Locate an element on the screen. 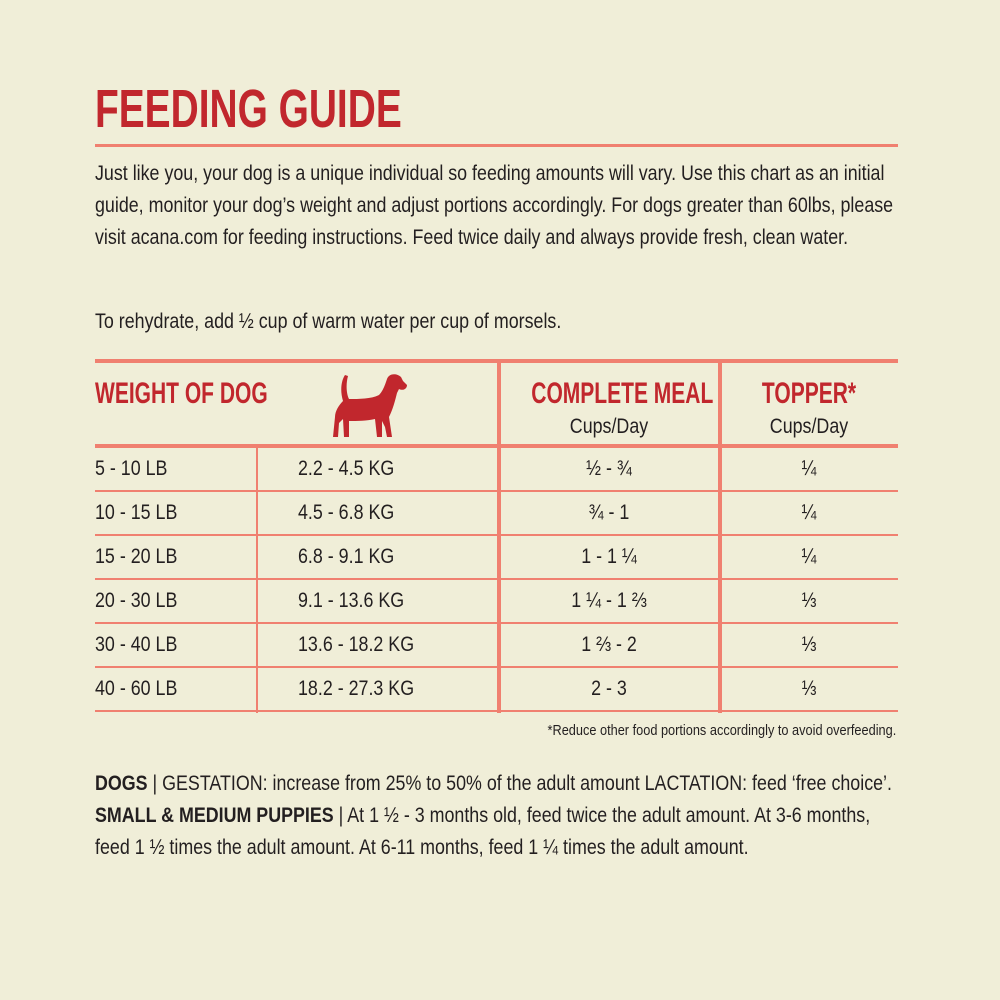 This screenshot has width=1000, height=1000. table-row: 5 - 10 LB 2.2 - 4.5 KG ½ - ¾ ¼ is located at coordinates (496, 470).